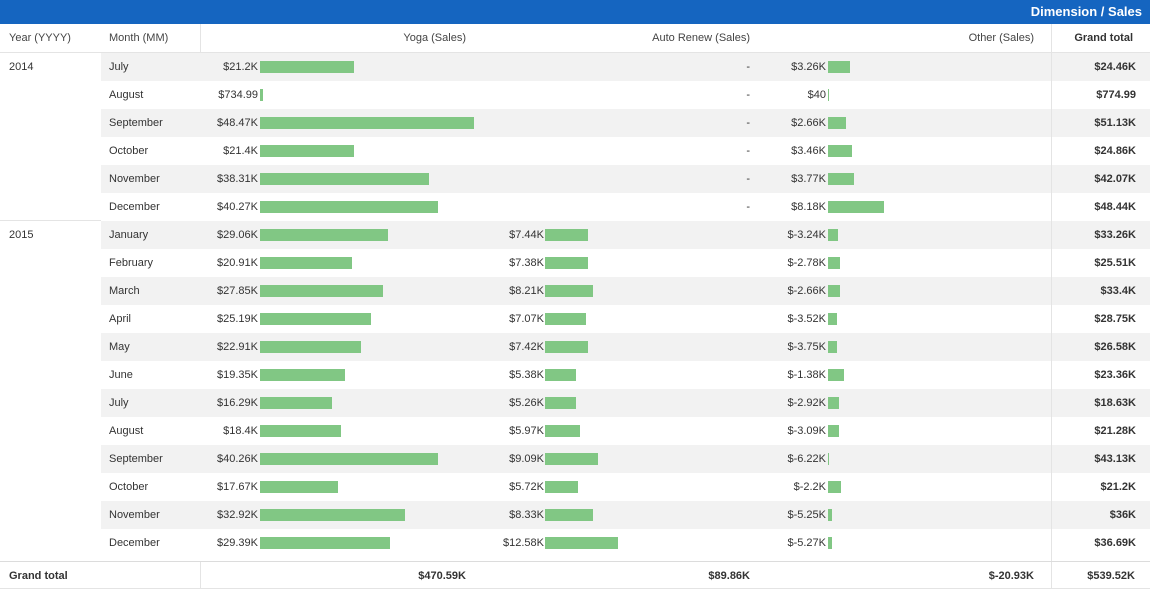 The image size is (1150, 590). What do you see at coordinates (806, 263) in the screenshot?
I see `other-sales-value: $-2.78K` at bounding box center [806, 263].